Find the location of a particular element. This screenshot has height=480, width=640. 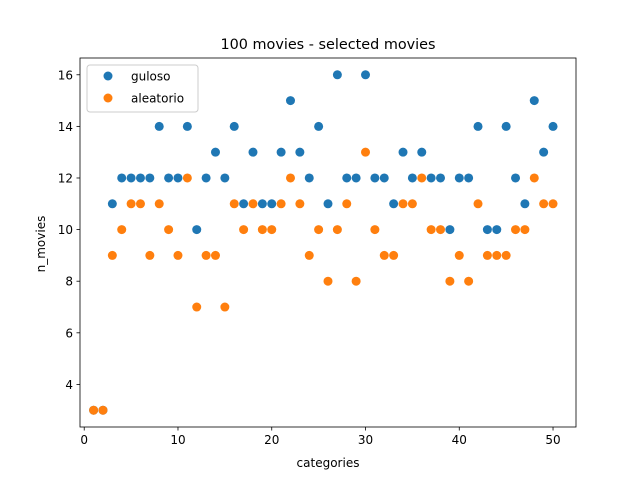

x-axis-label: categories is located at coordinates (328, 463).